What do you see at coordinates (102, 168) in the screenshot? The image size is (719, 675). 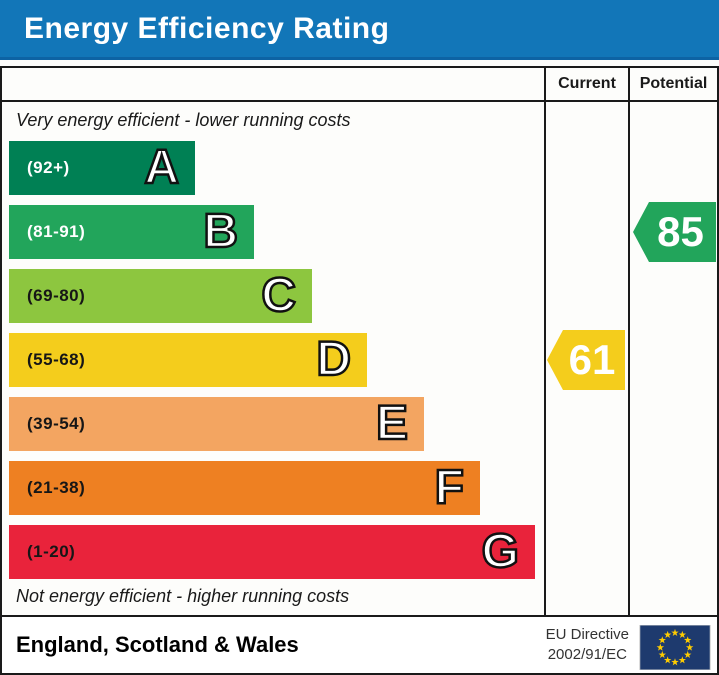 I see `band-A: (92+) A` at bounding box center [102, 168].